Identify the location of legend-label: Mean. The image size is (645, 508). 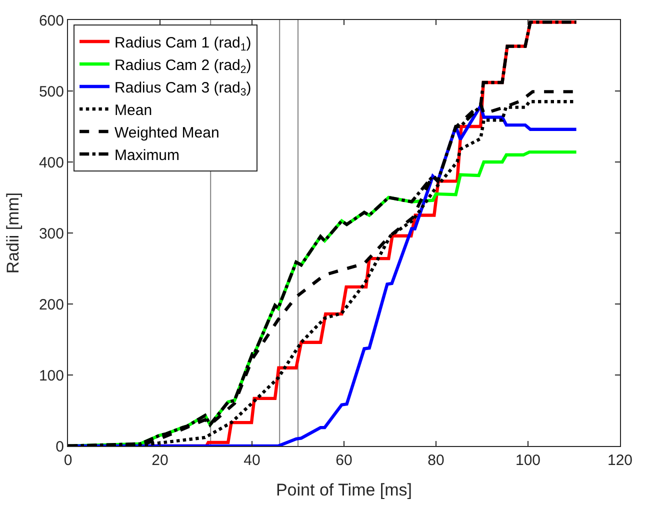
(133, 110).